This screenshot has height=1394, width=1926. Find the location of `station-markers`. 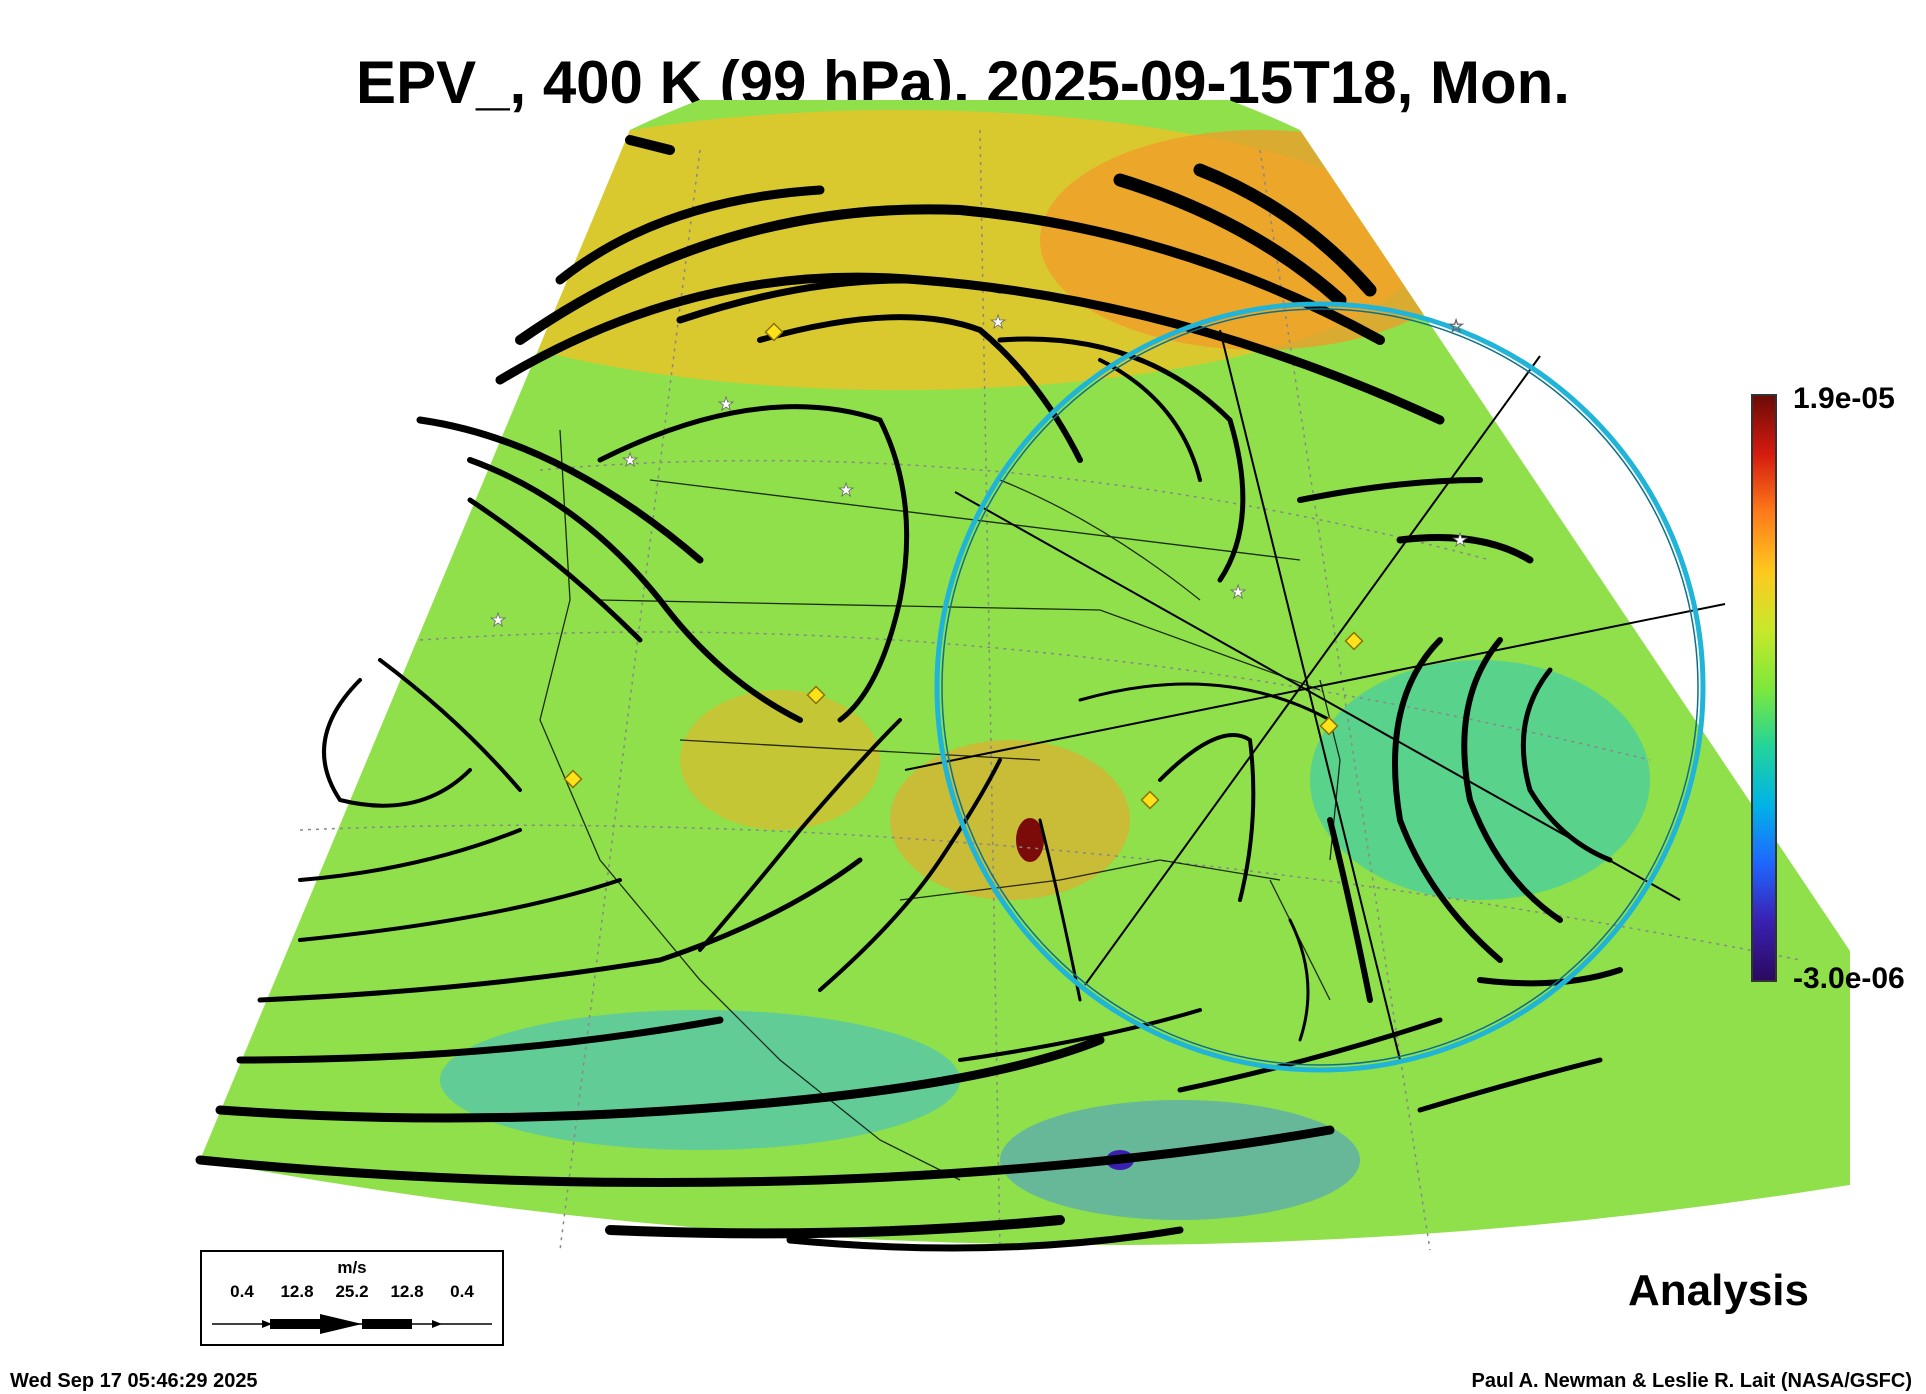

station-markers is located at coordinates (963, 566).